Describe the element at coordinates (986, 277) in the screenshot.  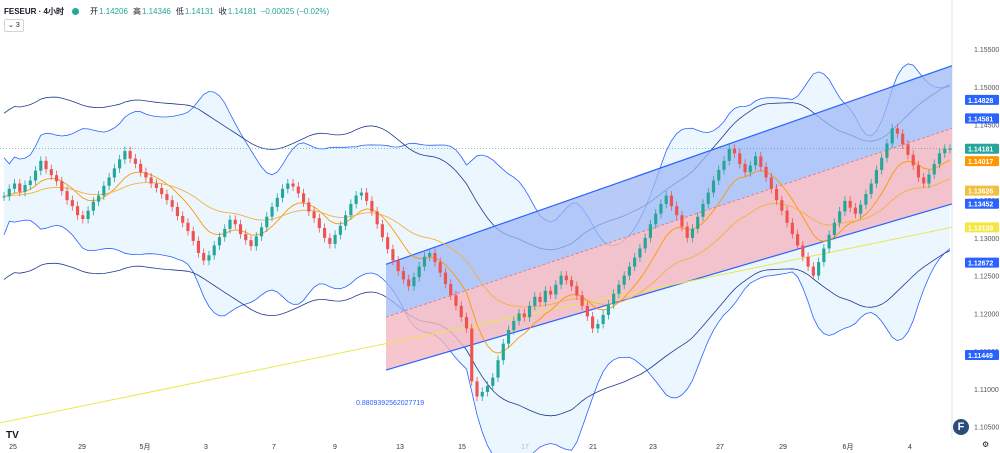
I see `price-axis-label: 1.12500` at that location.